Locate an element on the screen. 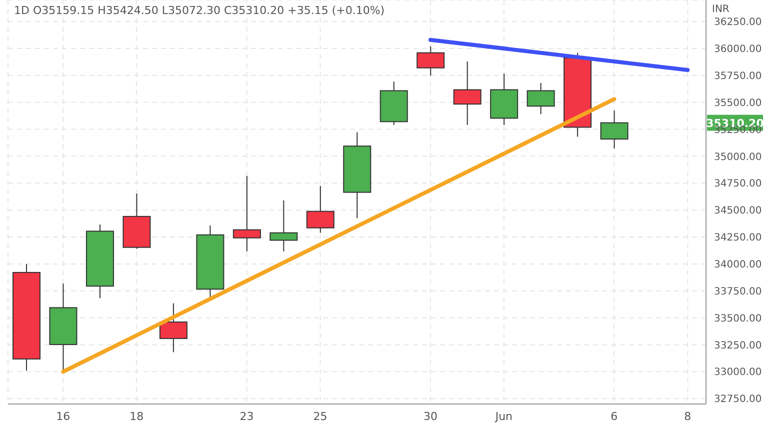  y-tick-label: 34000.00 is located at coordinates (738, 264).